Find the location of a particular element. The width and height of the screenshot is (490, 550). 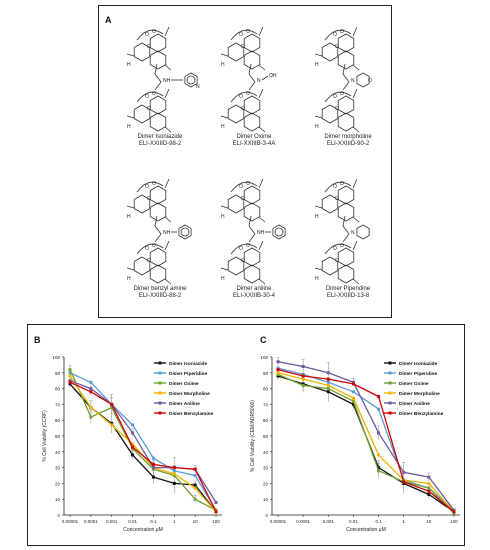

legend-label: Dimer Oxime is located at coordinates (184, 384).